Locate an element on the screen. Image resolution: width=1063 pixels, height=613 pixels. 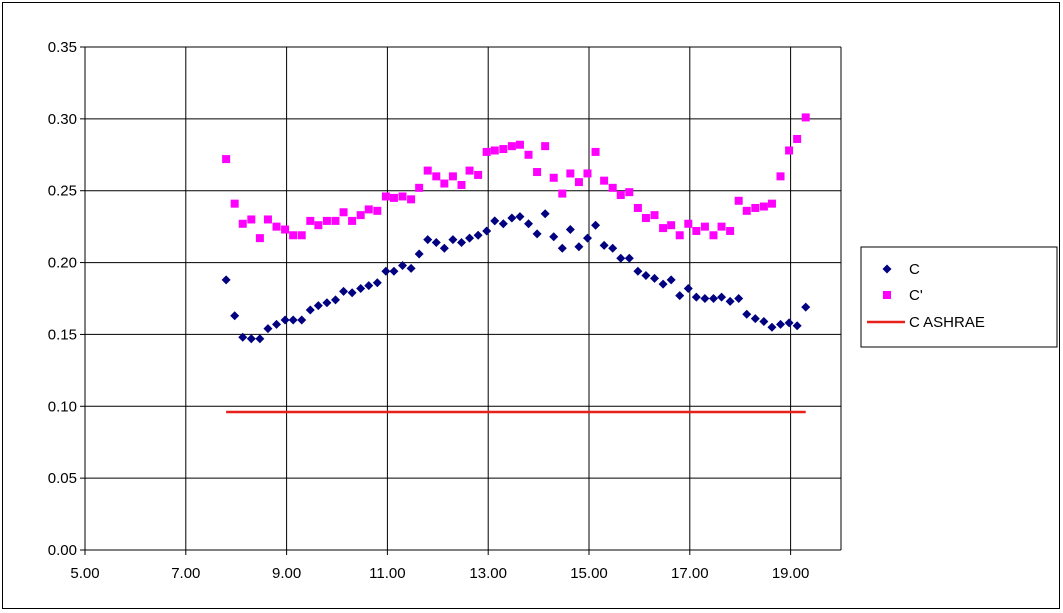
legend: C C' C ASHRAE is located at coordinates (959, 297).